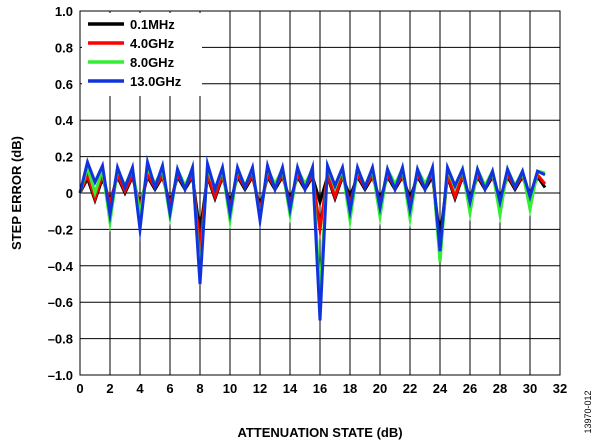 This screenshot has height=448, width=598. I want to click on y-tick-label: 0.6, so click(64, 84).